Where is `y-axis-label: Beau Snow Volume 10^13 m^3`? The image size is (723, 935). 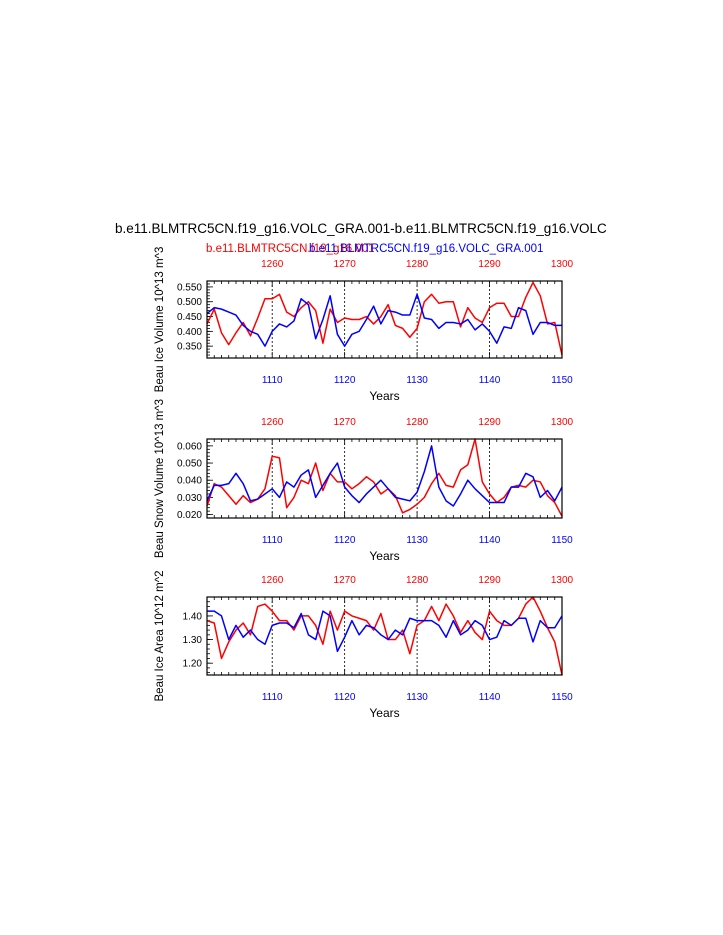 y-axis-label: Beau Snow Volume 10^13 m^3 is located at coordinates (160, 478).